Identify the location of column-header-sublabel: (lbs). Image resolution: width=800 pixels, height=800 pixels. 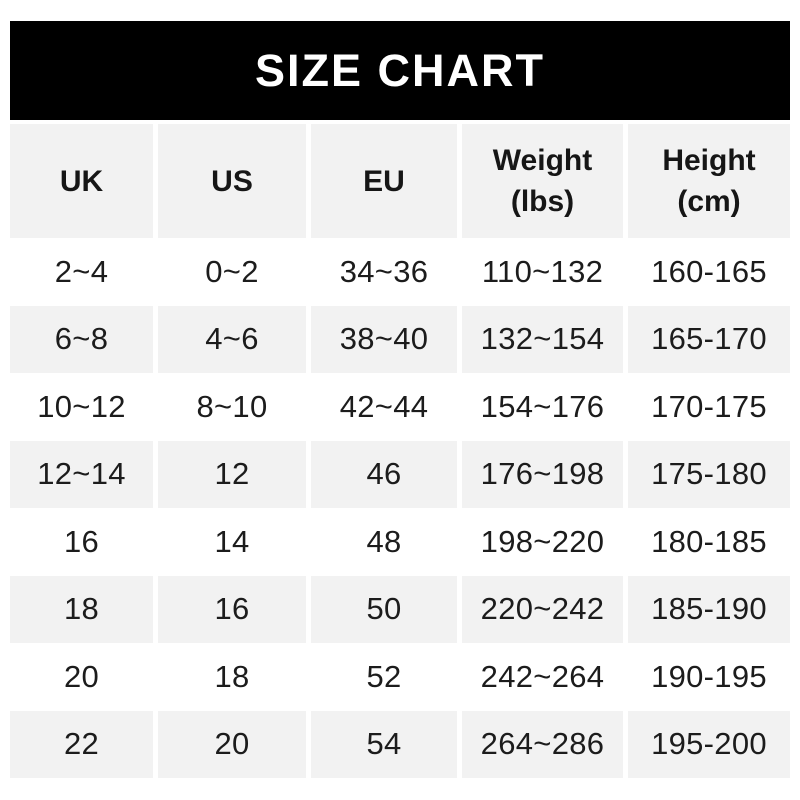
(542, 201).